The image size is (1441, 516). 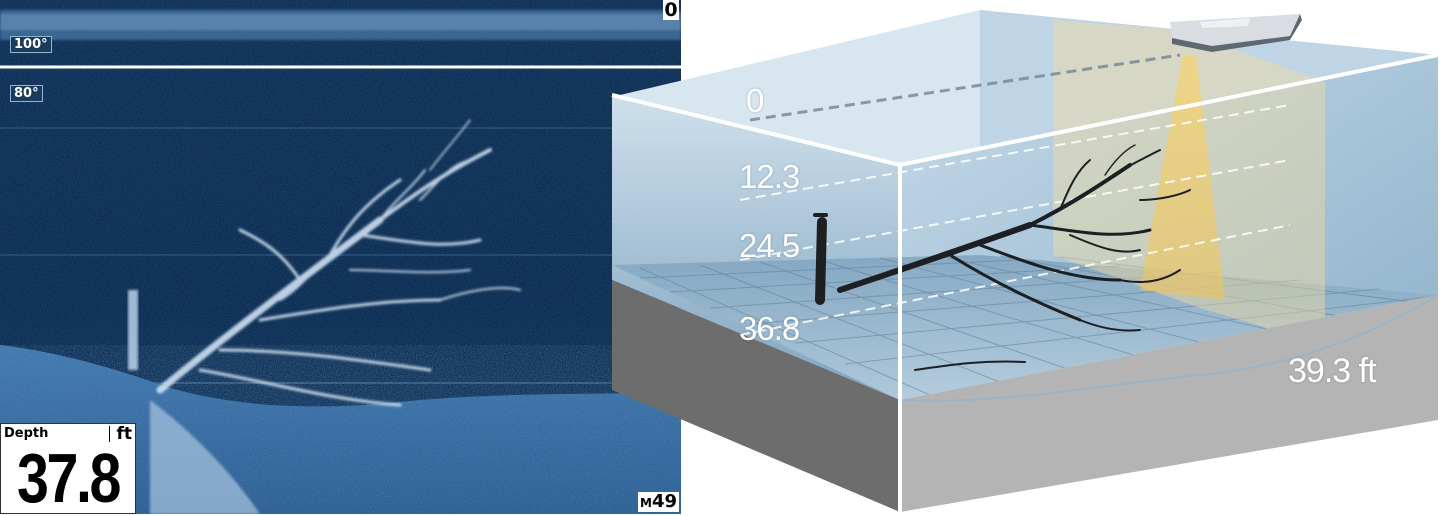 I want to click on depth-readout-unit: ft, so click(x=124, y=434).